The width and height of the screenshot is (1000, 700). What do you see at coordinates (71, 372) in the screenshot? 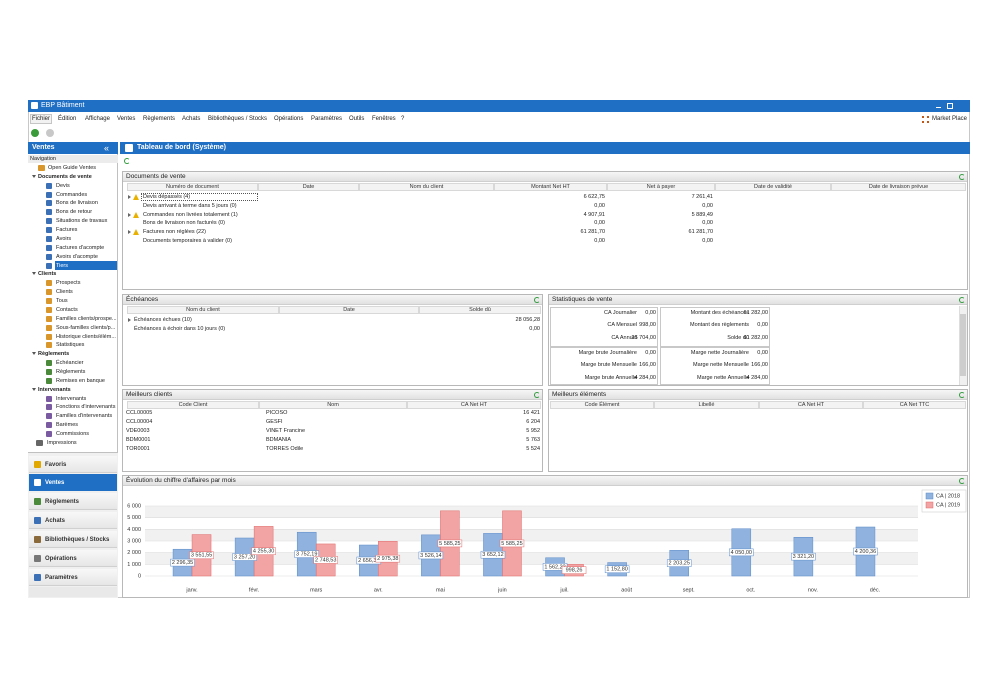
I see `tree-item: Règlements` at bounding box center [71, 372].